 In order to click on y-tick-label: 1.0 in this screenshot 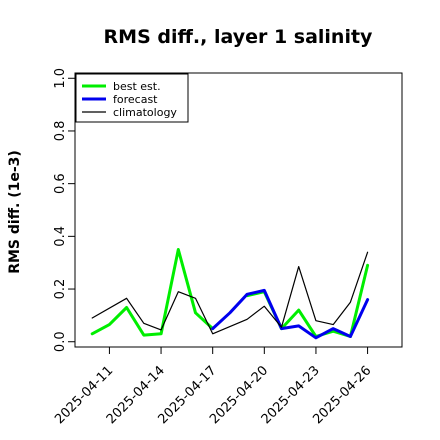, I will do `click(60, 78)`.